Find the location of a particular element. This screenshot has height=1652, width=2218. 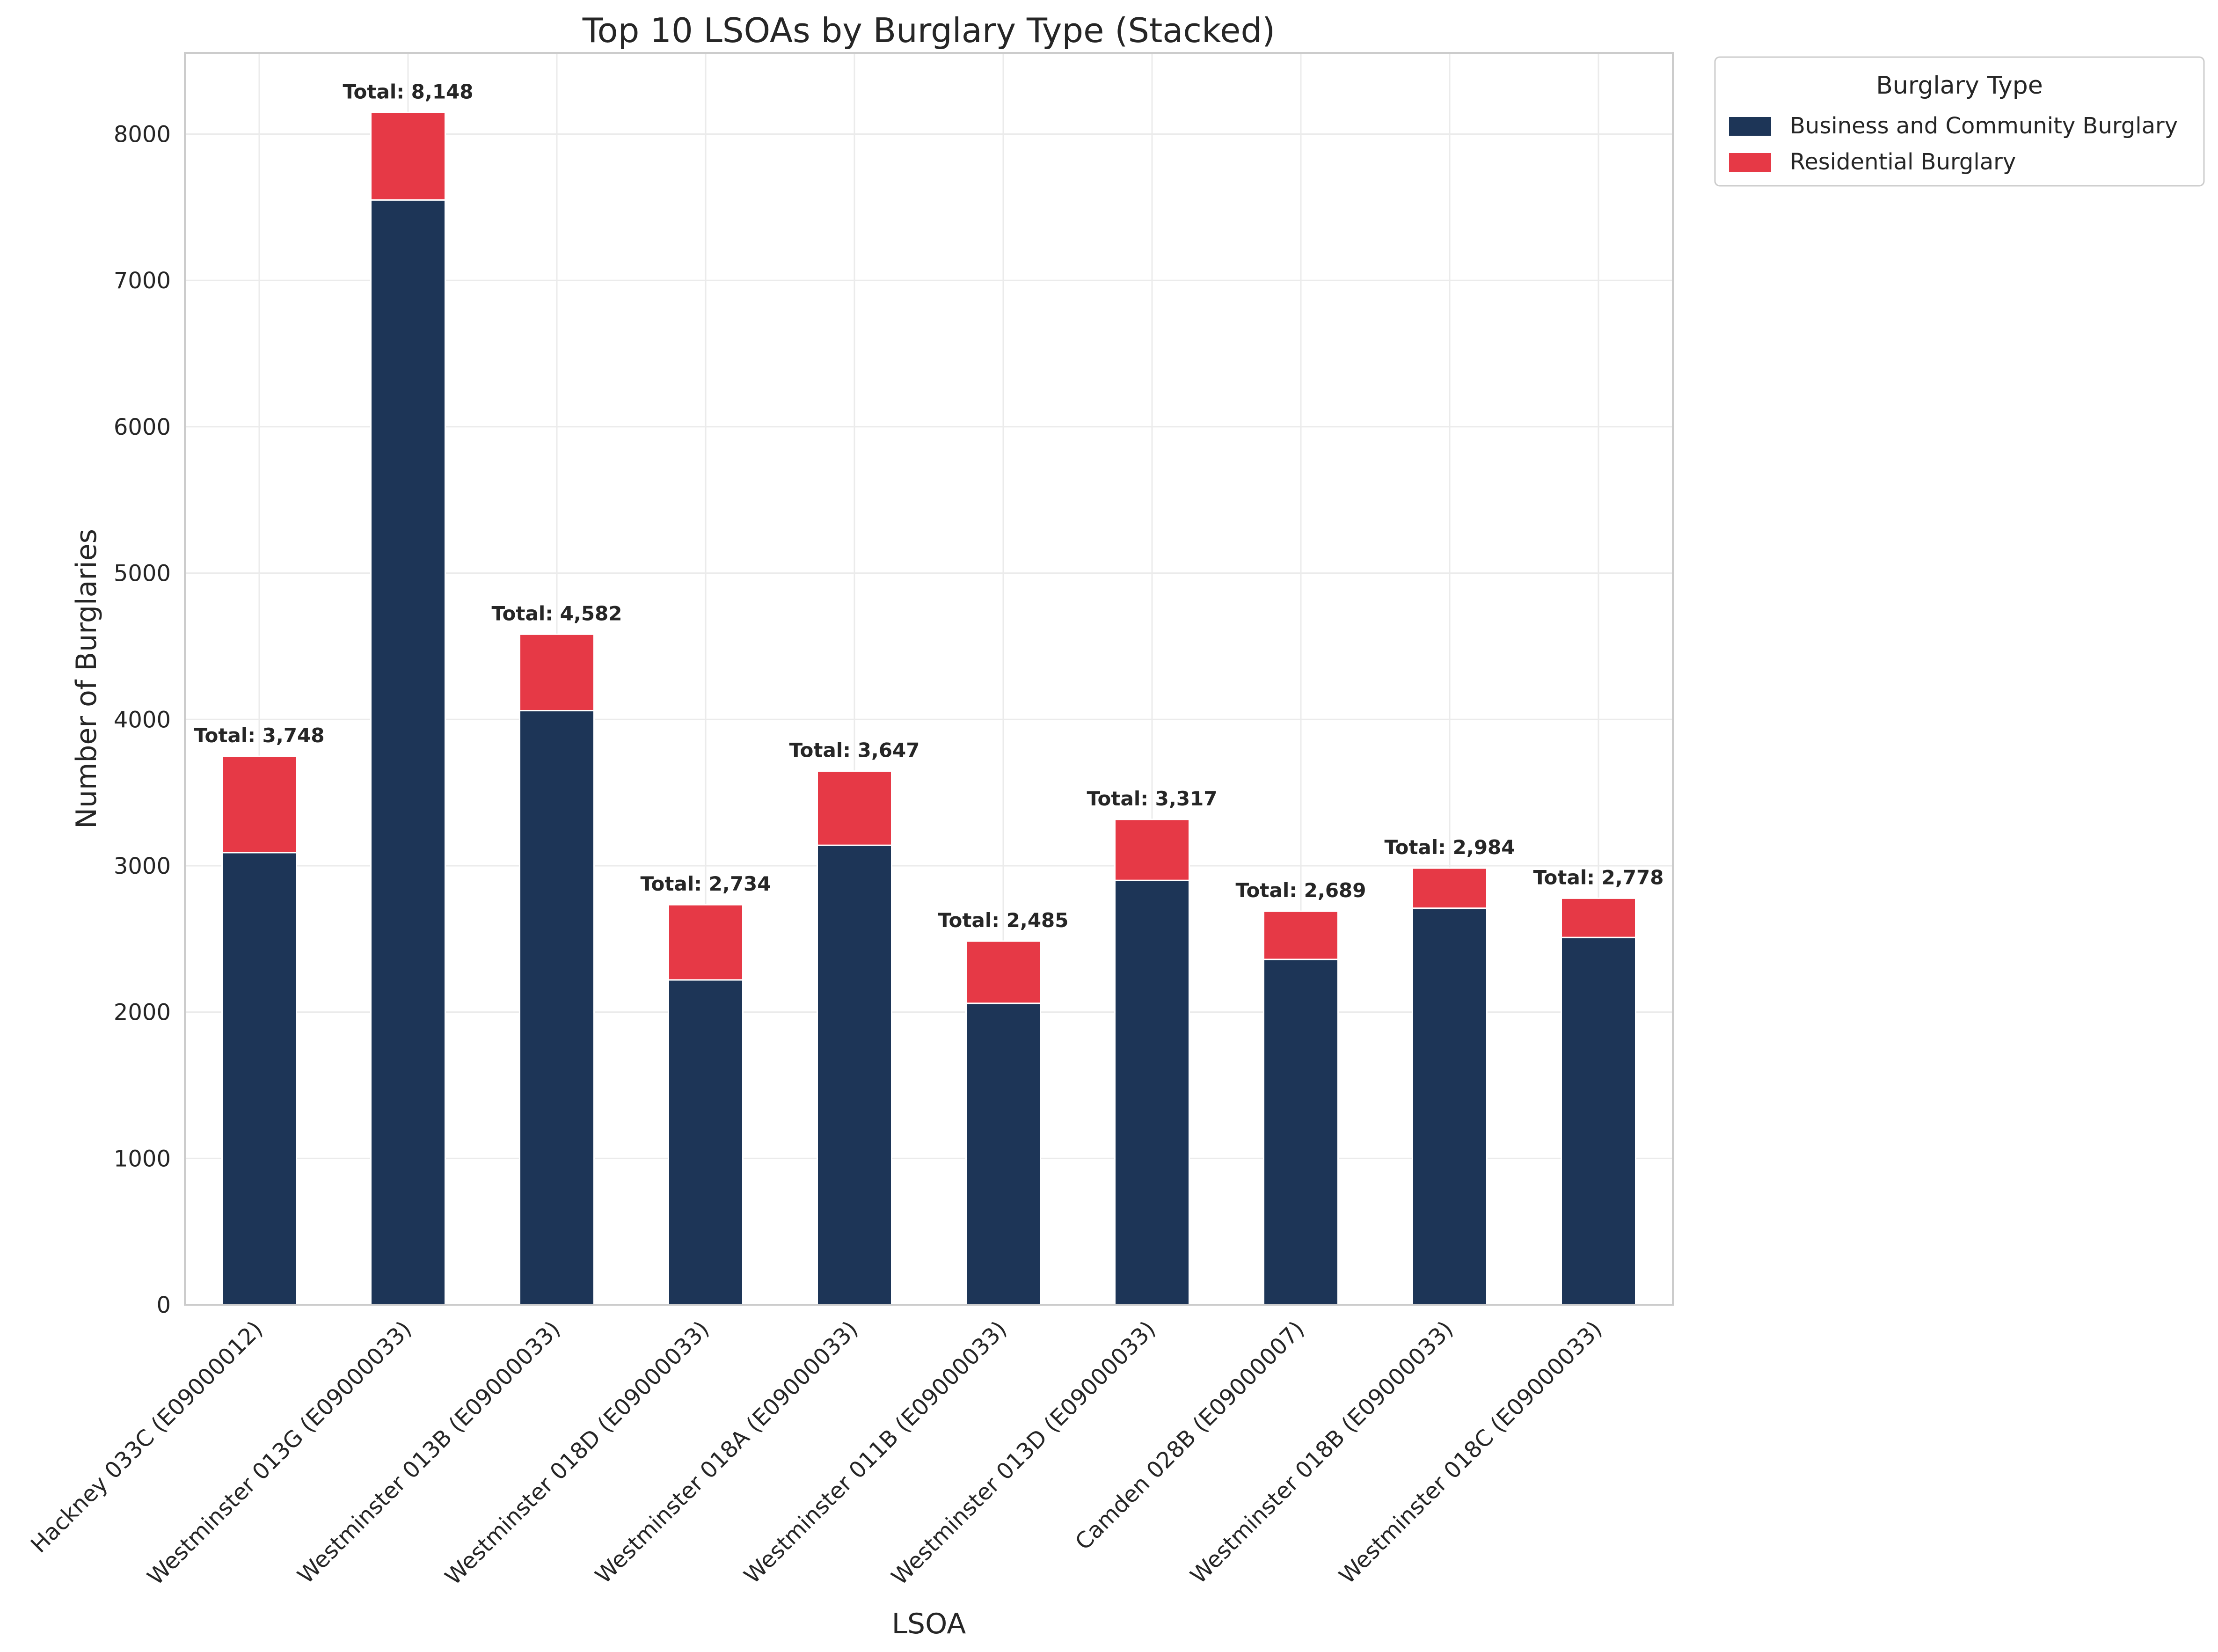

y-tick-label: 3000 is located at coordinates (143, 866).